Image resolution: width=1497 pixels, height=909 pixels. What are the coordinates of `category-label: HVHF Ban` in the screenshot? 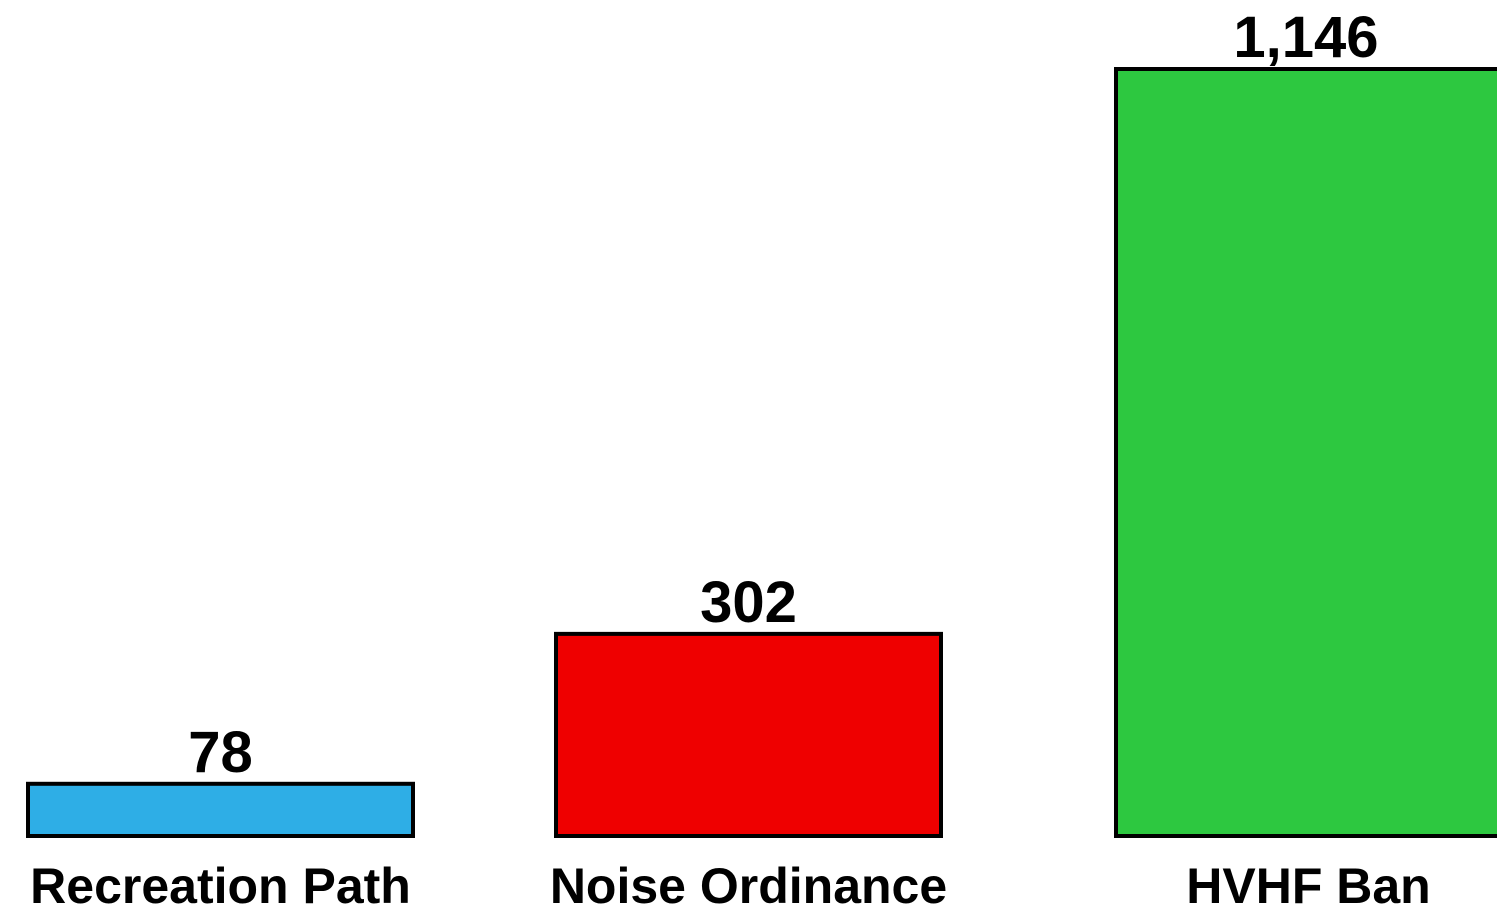 It's located at (1308, 883).